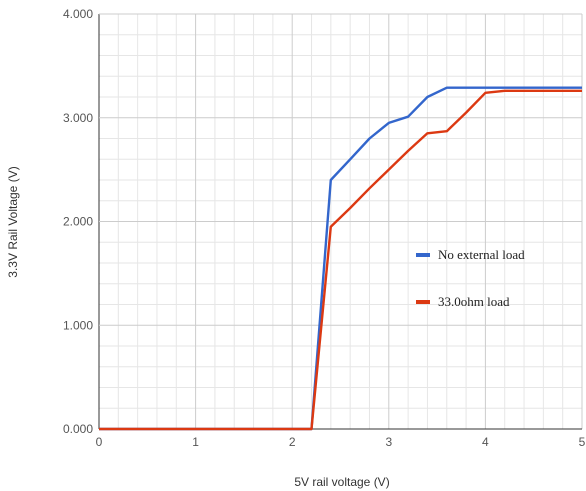 Image resolution: width=586 pixels, height=491 pixels. I want to click on x-axis-title: 5V rail voltage (V), so click(341, 482).